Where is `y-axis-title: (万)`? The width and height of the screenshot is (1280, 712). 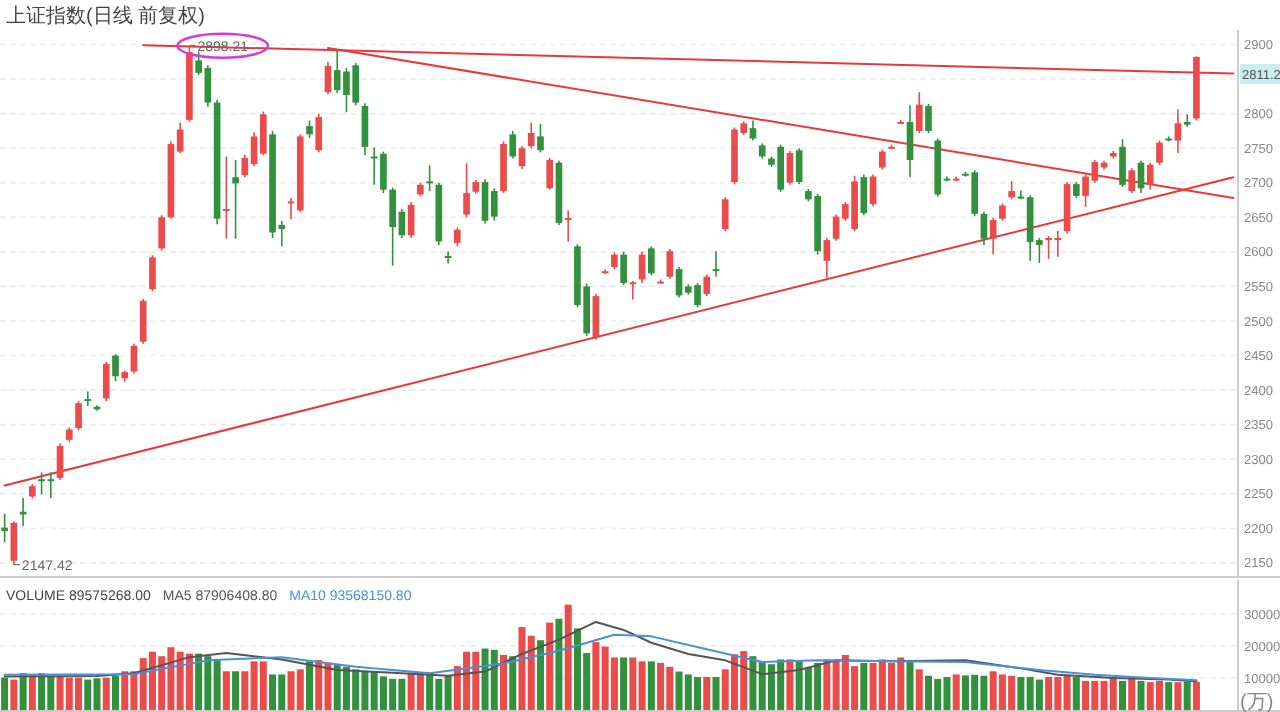 y-axis-title: (万) is located at coordinates (1257, 702).